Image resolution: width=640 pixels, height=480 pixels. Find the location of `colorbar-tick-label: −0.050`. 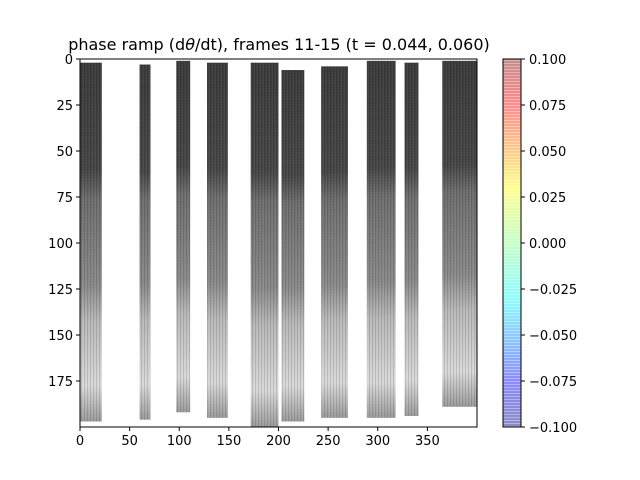

colorbar-tick-label: −0.050 is located at coordinates (553, 336).